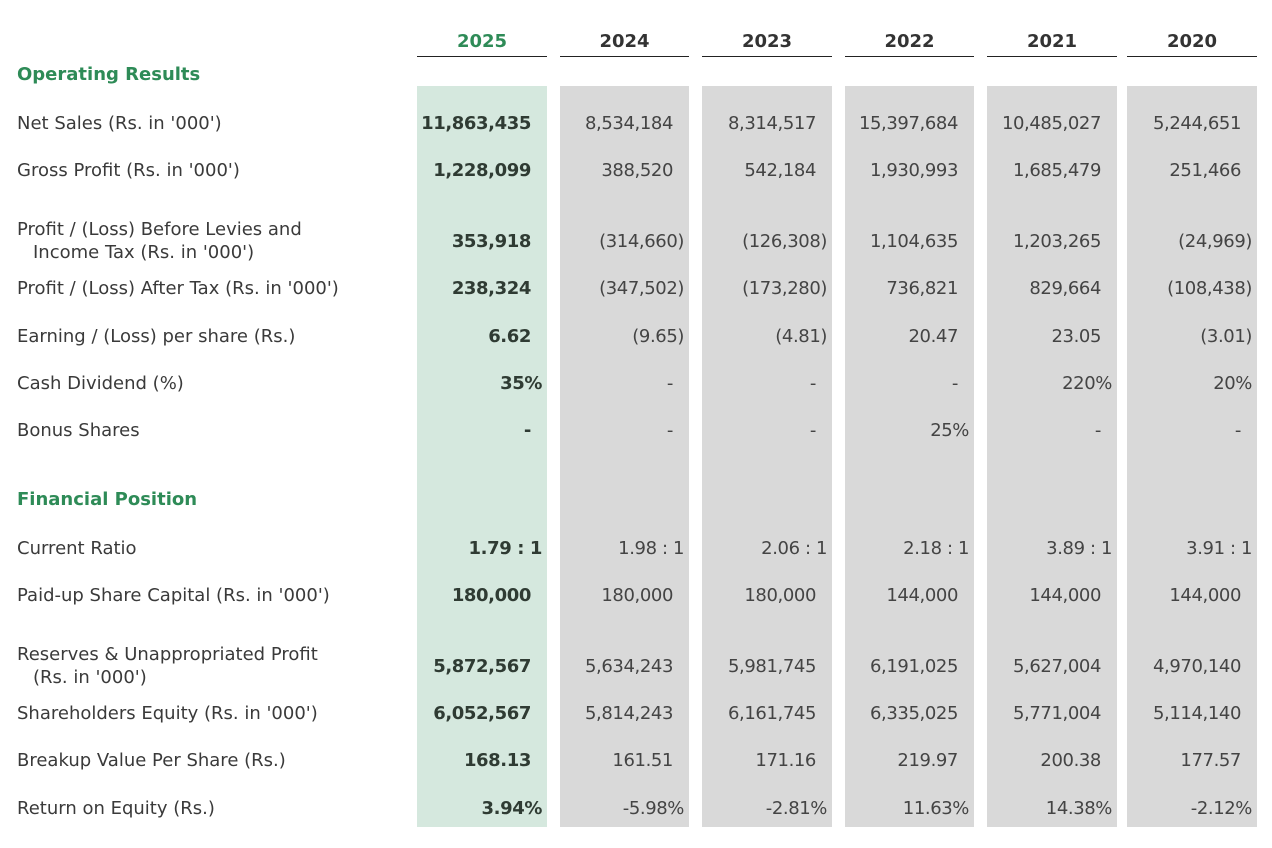  What do you see at coordinates (908, 123) in the screenshot?
I see `value-cell-2022: 15,397,684` at bounding box center [908, 123].